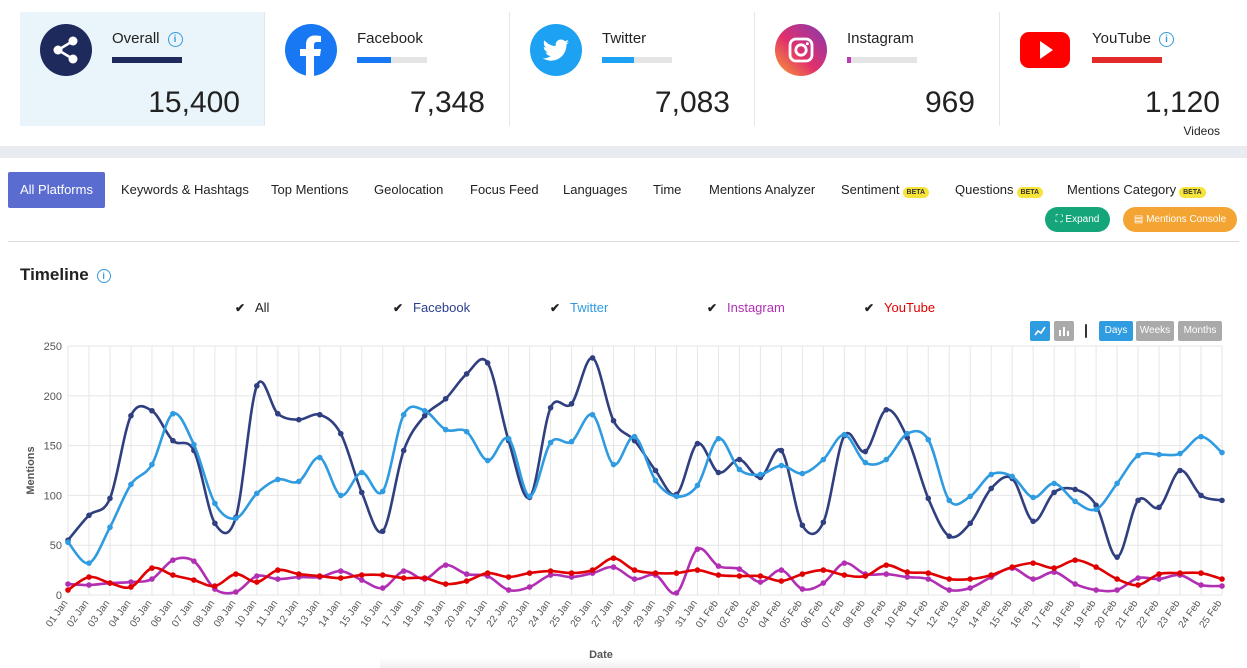 The width and height of the screenshot is (1247, 668). Describe the element at coordinates (984, 189) in the screenshot. I see `tab-label: Questions` at that location.